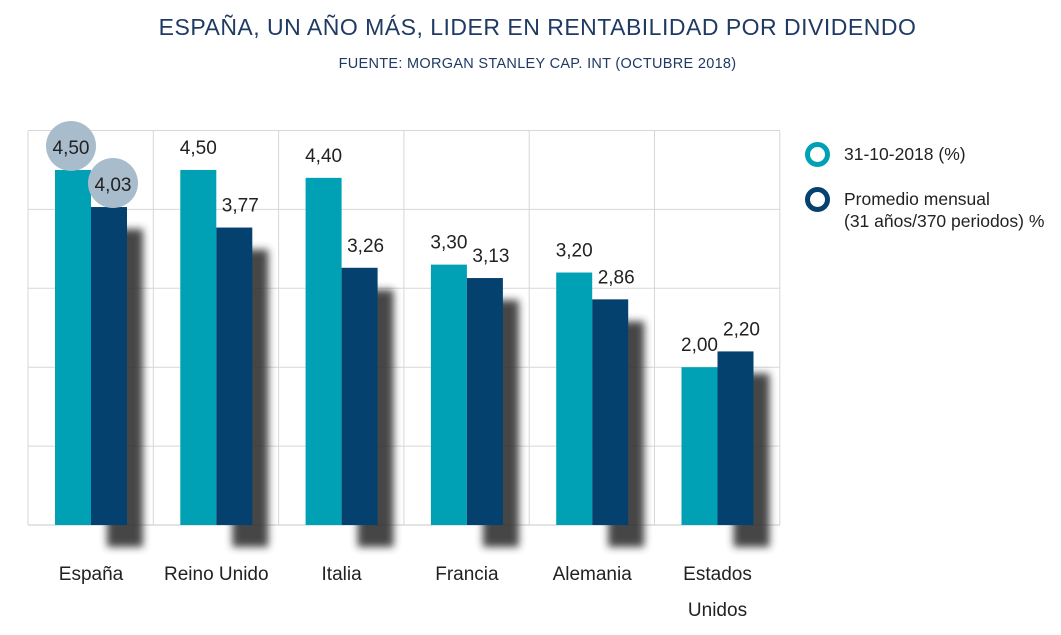 The image size is (1061, 635). I want to click on bar-actual-españa, so click(73, 347).